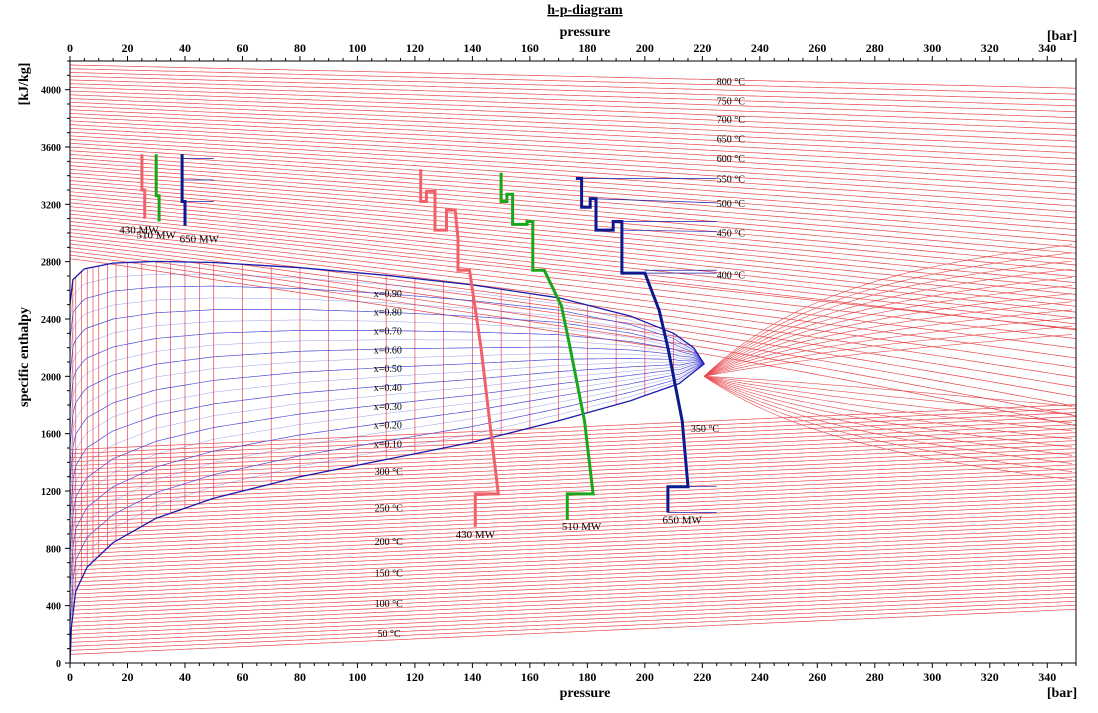  What do you see at coordinates (58, 664) in the screenshot?
I see `y-tick-label: 0` at bounding box center [58, 664].